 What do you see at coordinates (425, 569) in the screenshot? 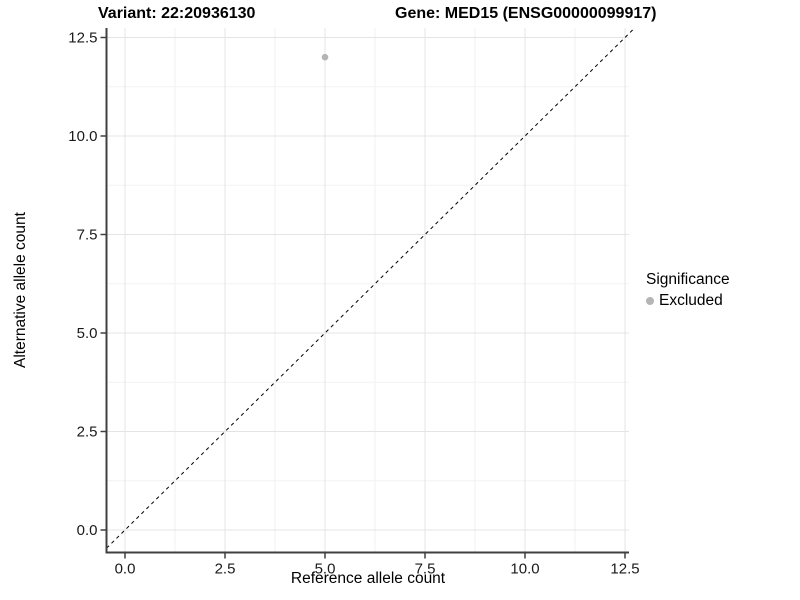
I see `x-tick-label: 7.5` at bounding box center [425, 569].